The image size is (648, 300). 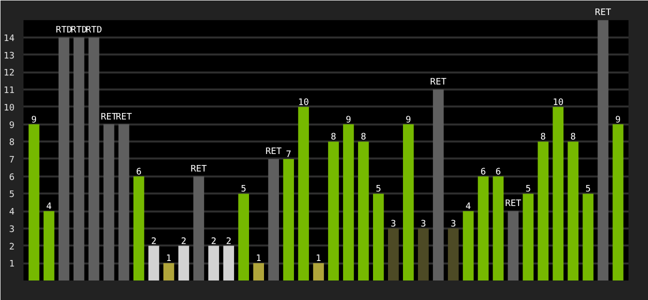 I want to click on y-tick-label: 4, so click(x=12, y=213).